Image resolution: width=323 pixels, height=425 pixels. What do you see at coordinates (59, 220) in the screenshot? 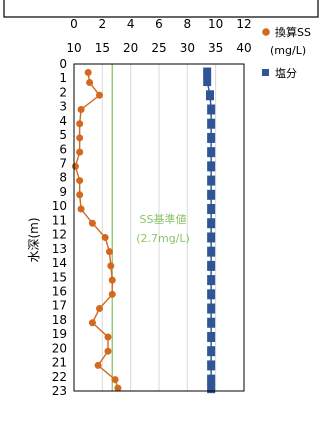
I see `depth-tick-11: 11` at bounding box center [59, 220].